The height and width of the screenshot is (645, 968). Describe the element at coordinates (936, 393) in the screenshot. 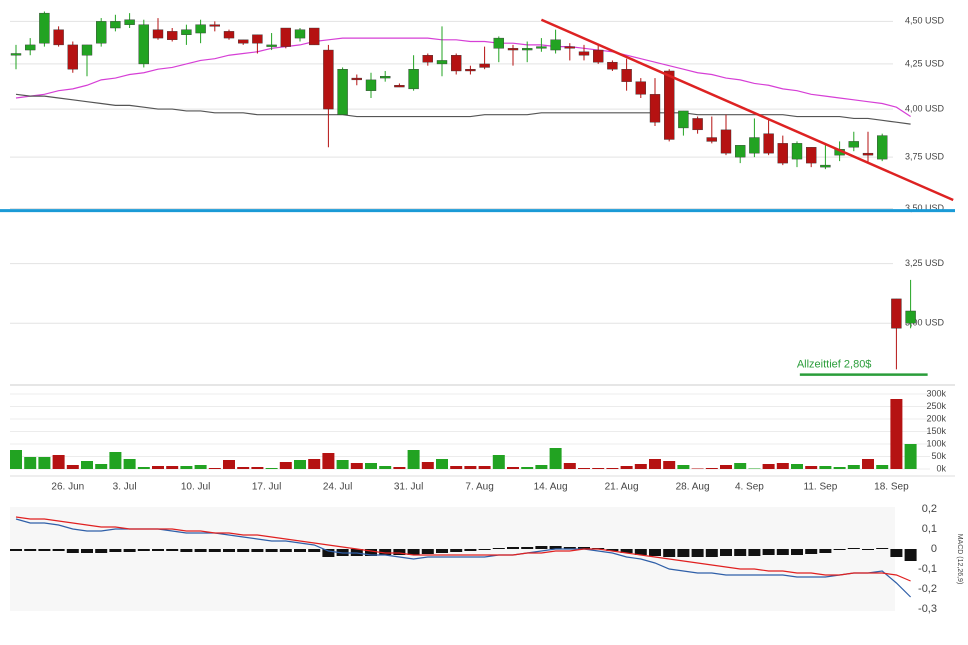

I see `y-tick-label: 300k` at that location.